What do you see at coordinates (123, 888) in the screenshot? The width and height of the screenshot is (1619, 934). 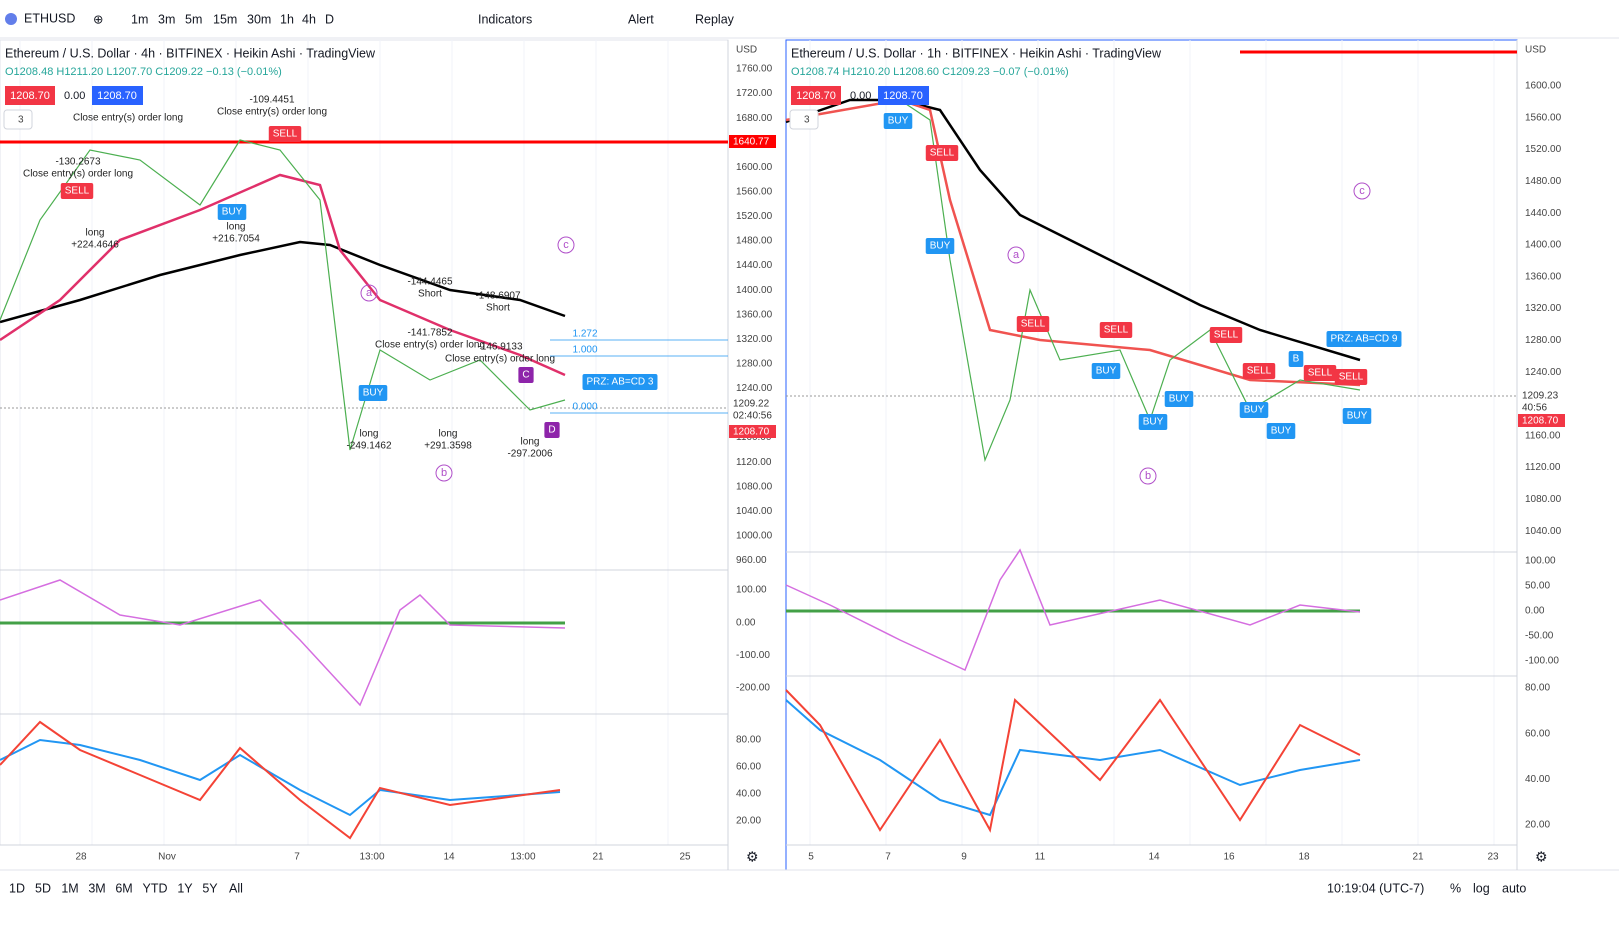 I see `range: 6M` at bounding box center [123, 888].